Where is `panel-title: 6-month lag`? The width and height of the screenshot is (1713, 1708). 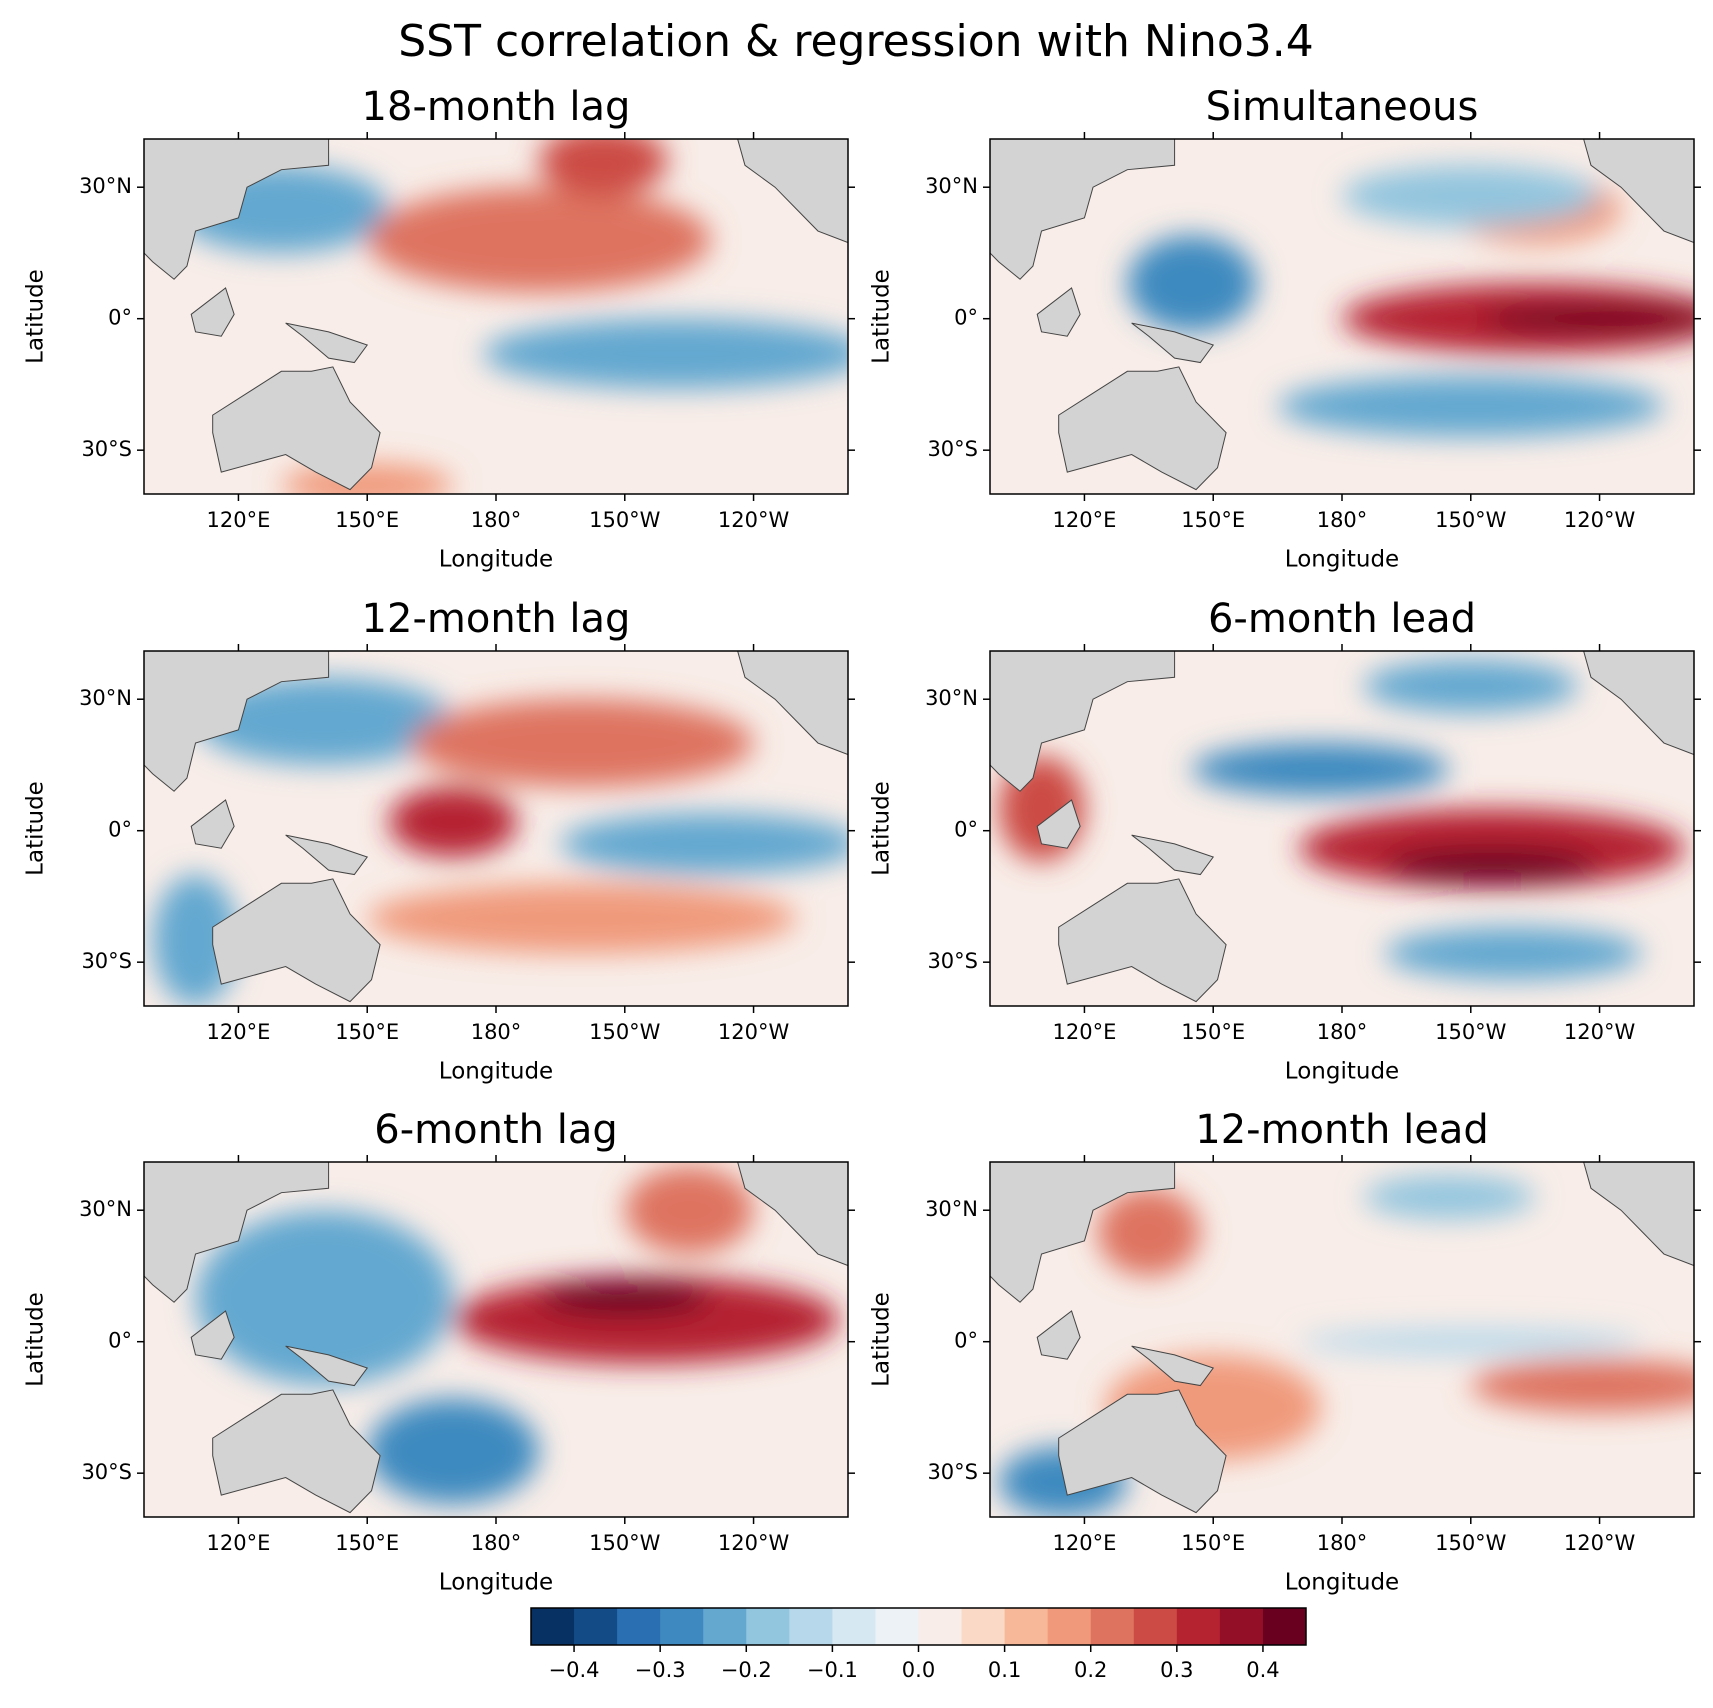 panel-title: 6-month lag is located at coordinates (495, 1130).